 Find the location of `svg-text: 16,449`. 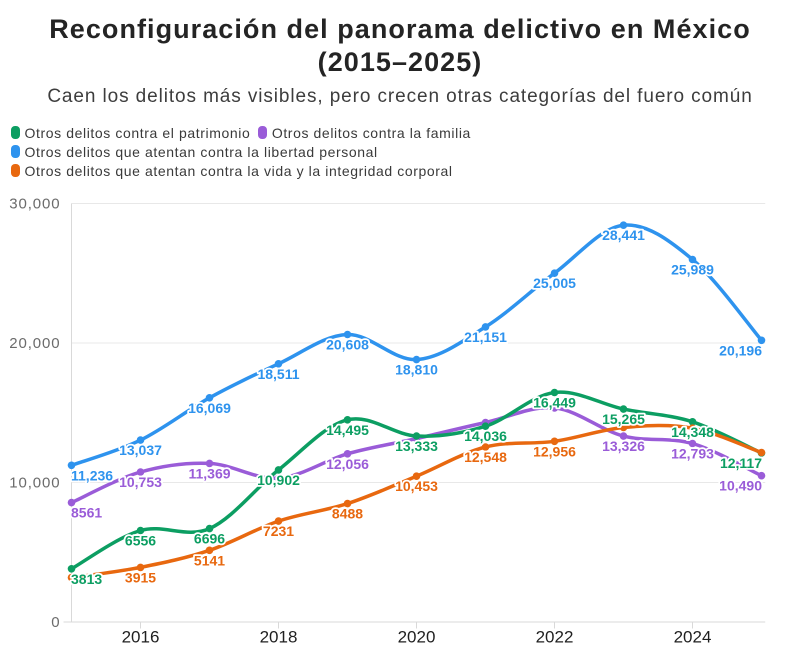

svg-text: 16,449 is located at coordinates (554, 403).